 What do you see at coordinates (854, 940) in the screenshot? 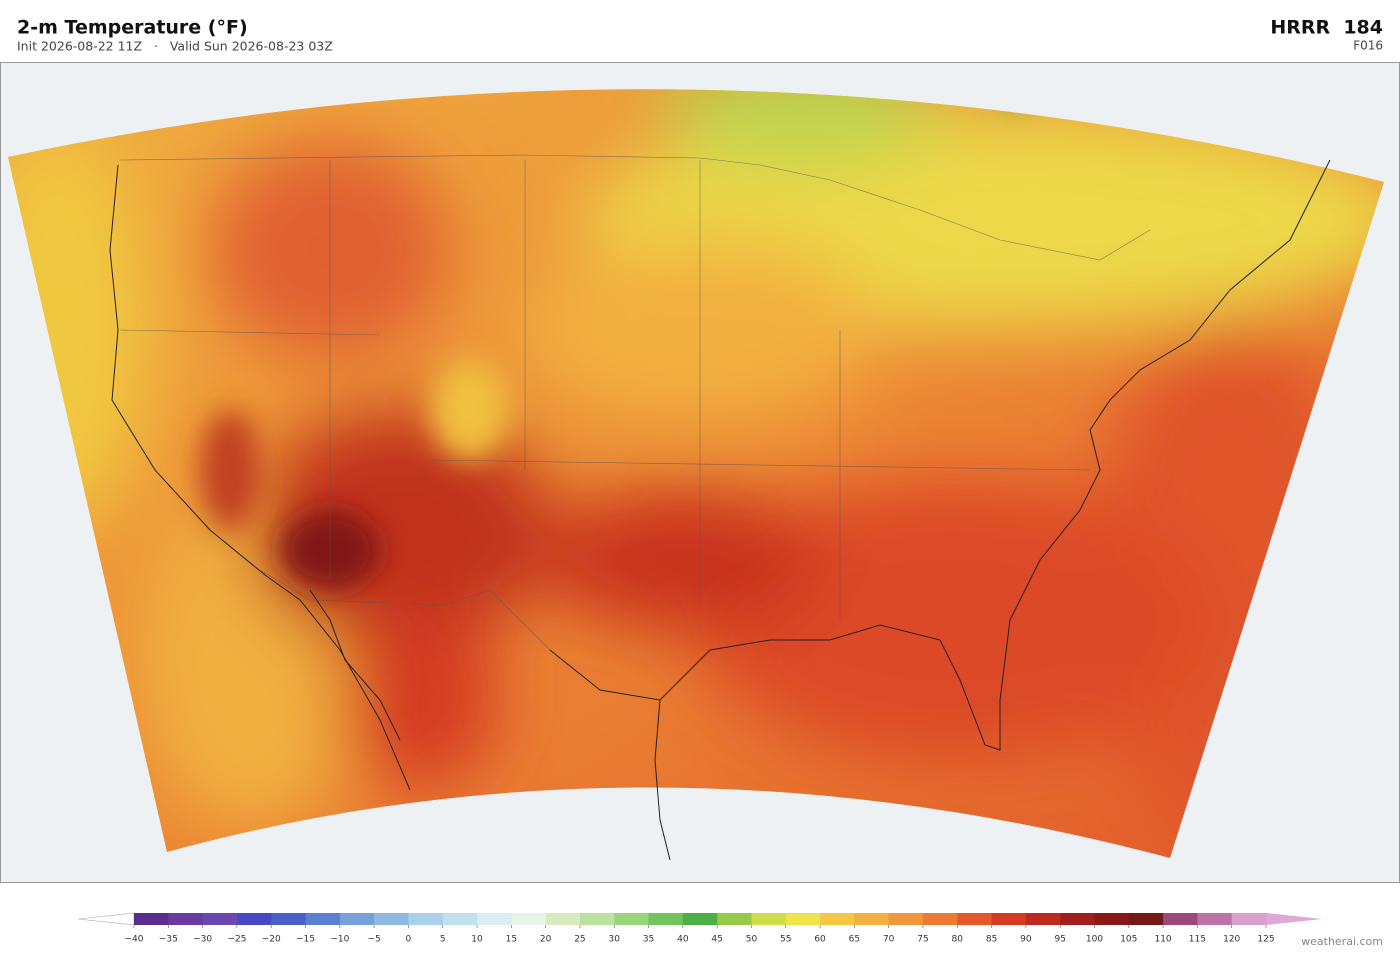
I see `colorbar-tick-label: 65` at bounding box center [854, 940].